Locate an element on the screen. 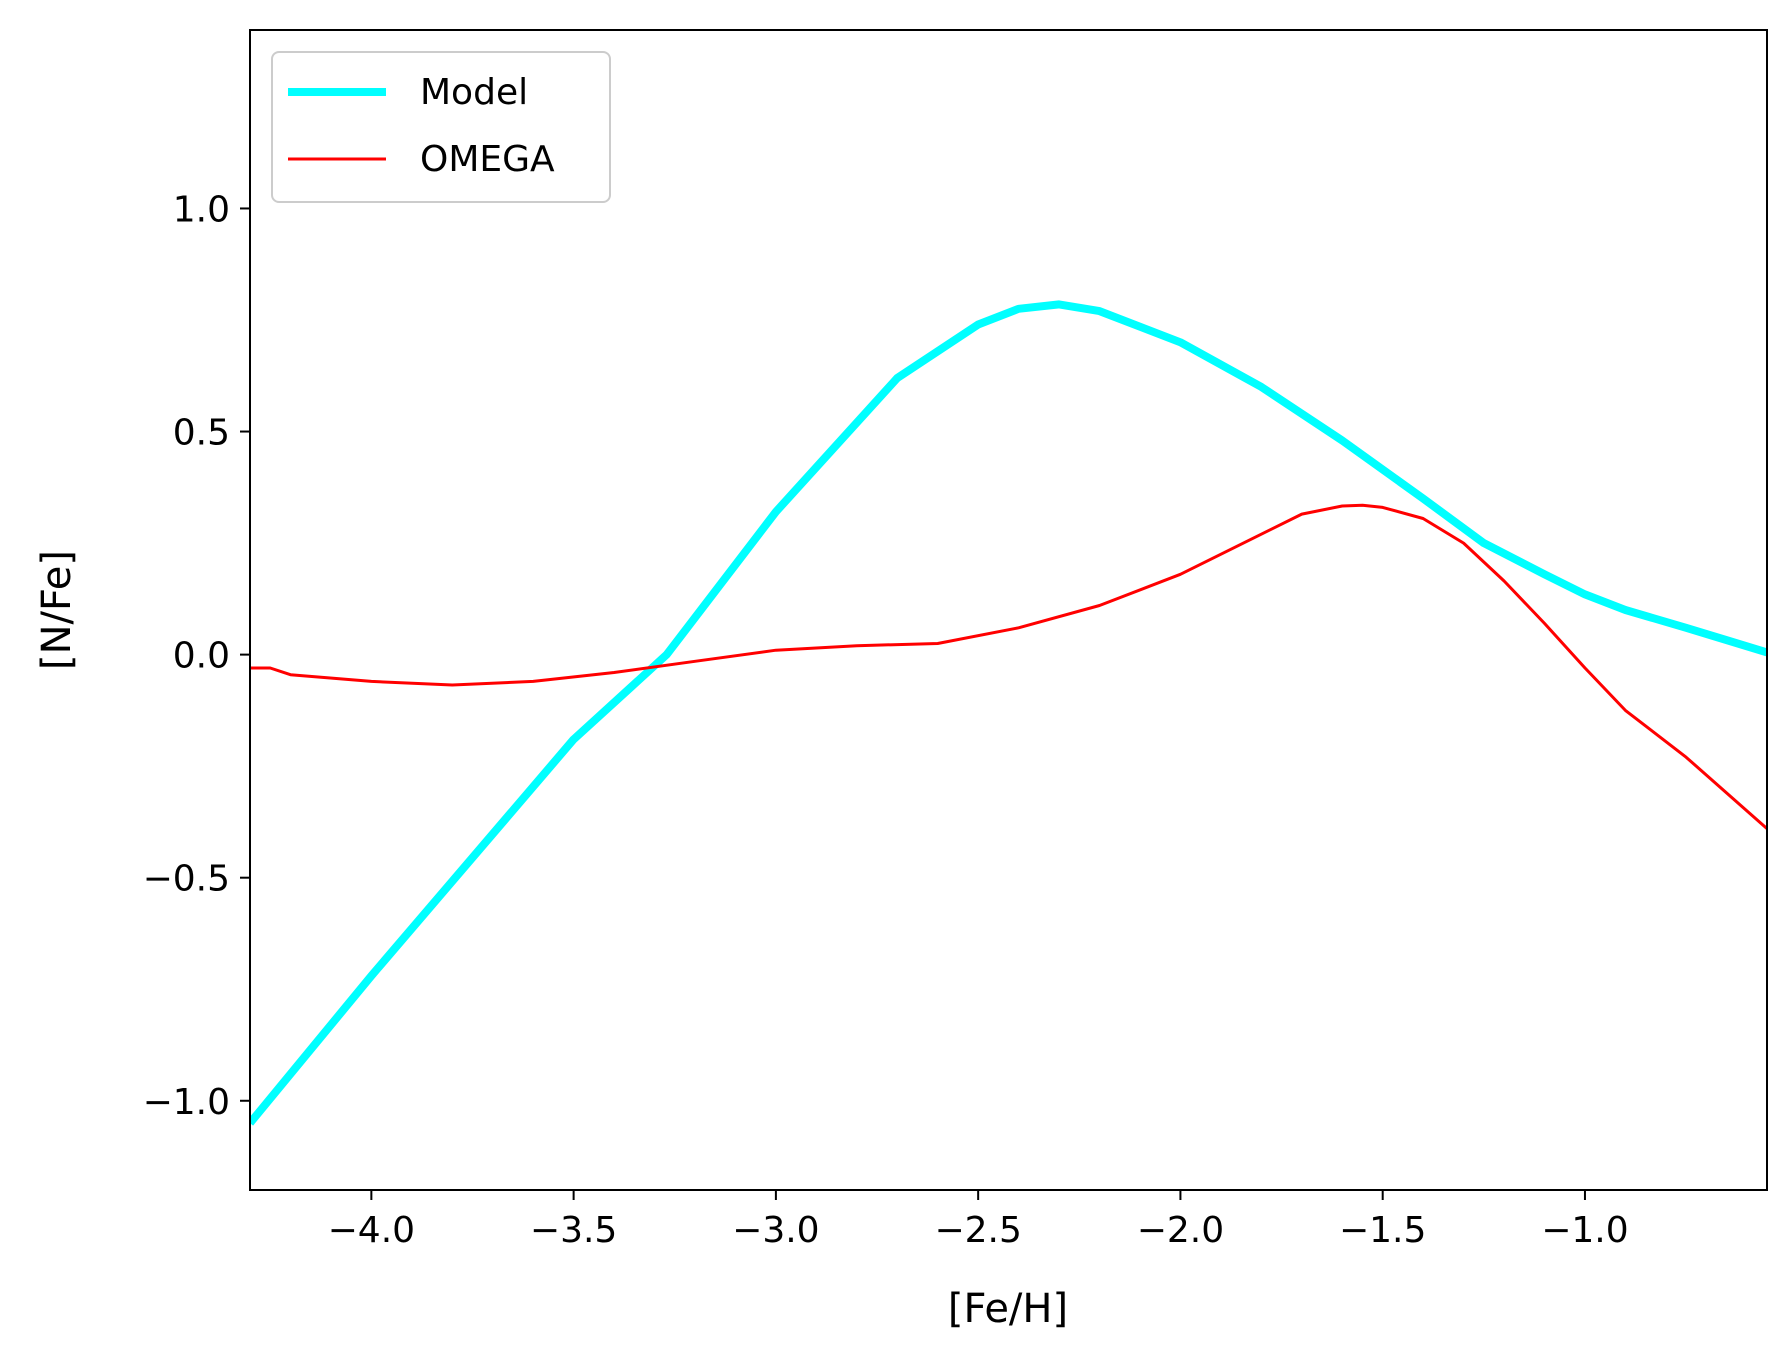 The width and height of the screenshot is (1790, 1360). x-tick-label: −4.0 is located at coordinates (371, 1230).